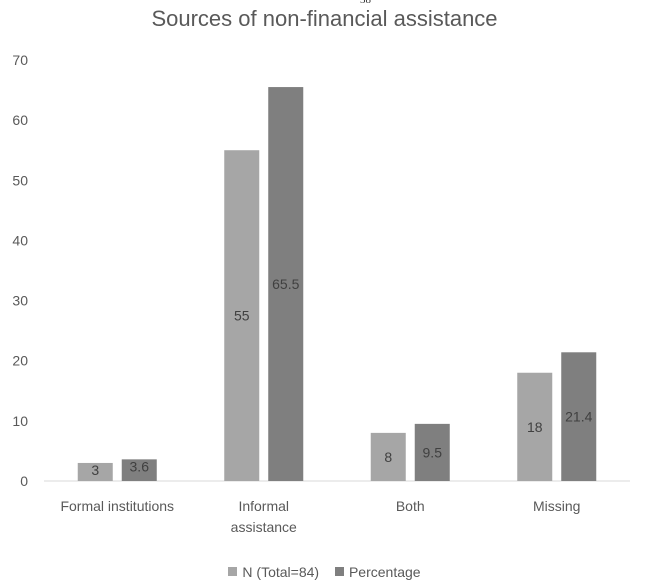 This screenshot has height=586, width=649. What do you see at coordinates (339, 571) in the screenshot?
I see `legend-swatch-percentage` at bounding box center [339, 571].